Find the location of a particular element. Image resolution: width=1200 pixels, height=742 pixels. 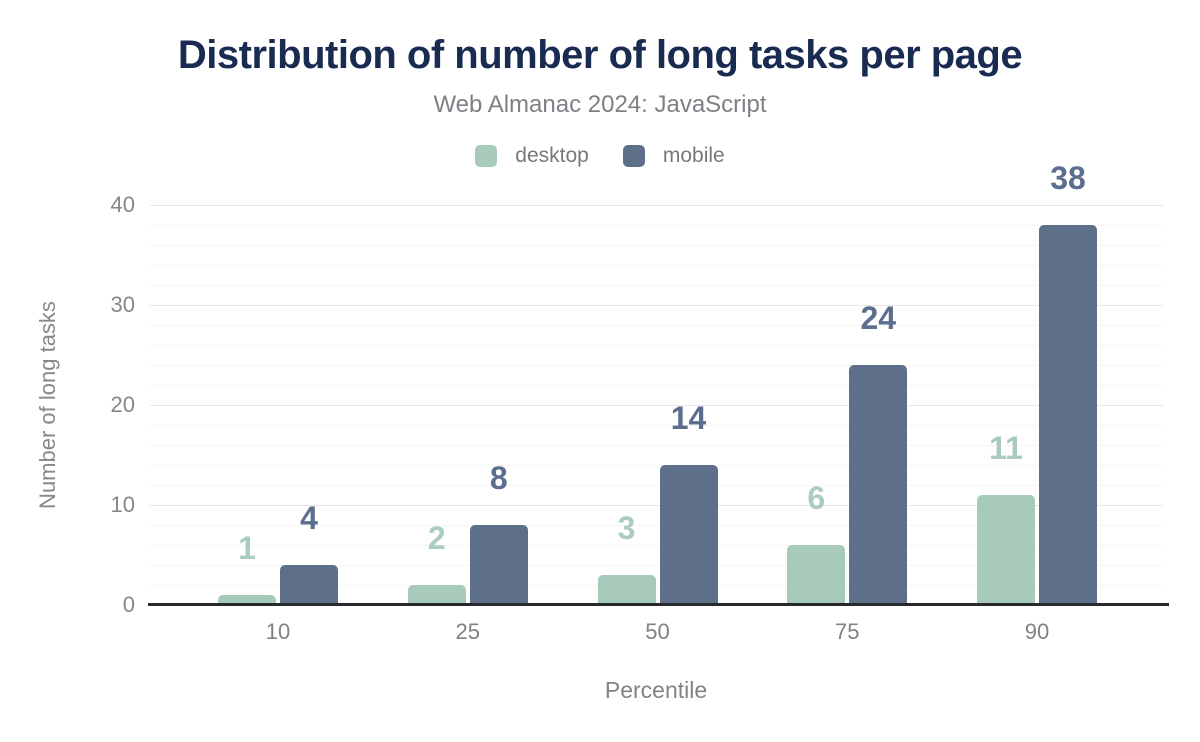

bar-mobile-p50 is located at coordinates (688, 535).